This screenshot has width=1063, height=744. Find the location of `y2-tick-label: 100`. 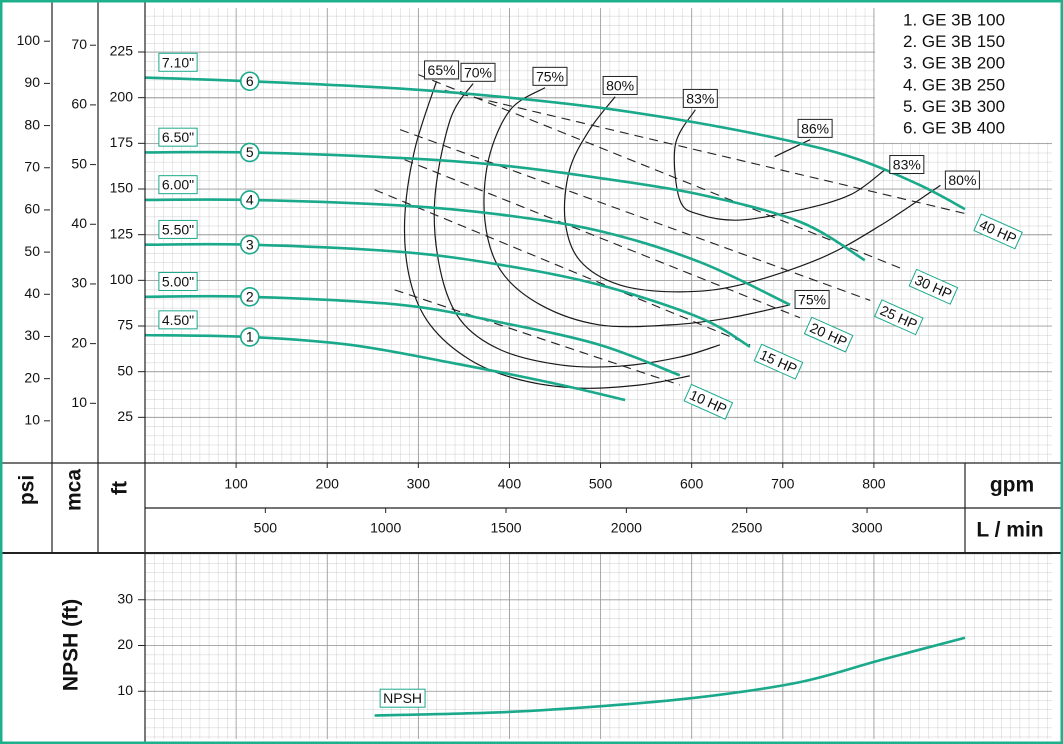

y2-tick-label: 100 is located at coordinates (29, 40).